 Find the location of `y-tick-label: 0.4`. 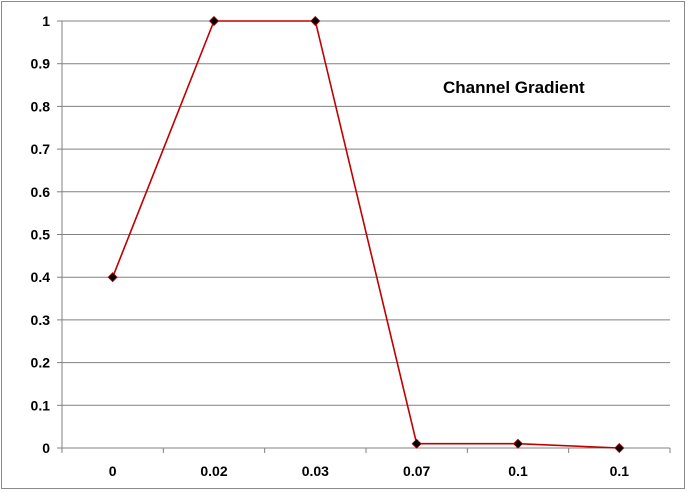

y-tick-label: 0.4 is located at coordinates (41, 277).